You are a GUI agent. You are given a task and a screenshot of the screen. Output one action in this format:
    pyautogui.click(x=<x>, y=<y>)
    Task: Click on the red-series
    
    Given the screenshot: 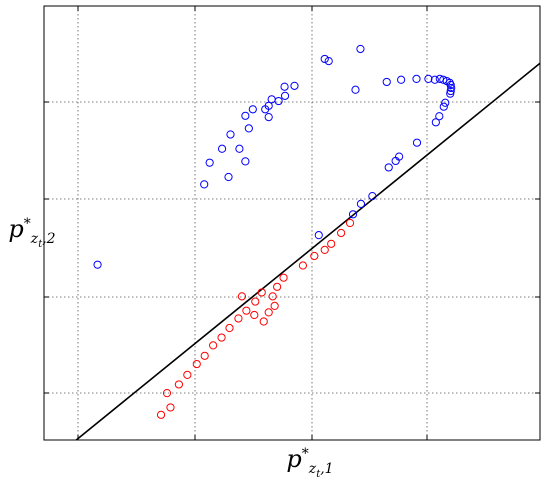 What is the action you would take?
    pyautogui.click(x=255, y=318)
    